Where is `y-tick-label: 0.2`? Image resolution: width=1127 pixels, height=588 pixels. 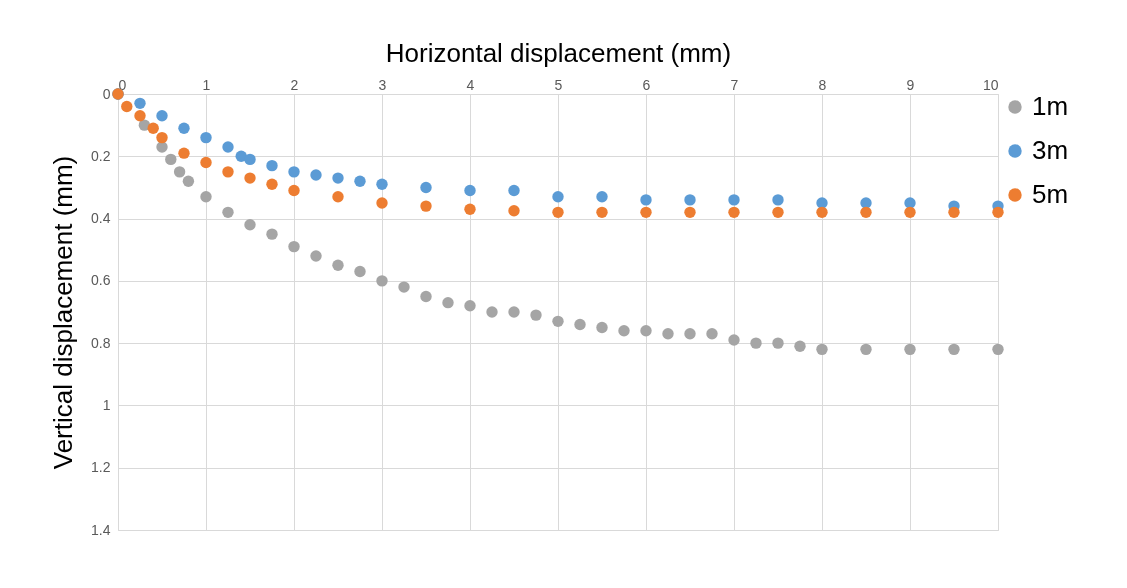 y-tick-label: 0.2 is located at coordinates (101, 155).